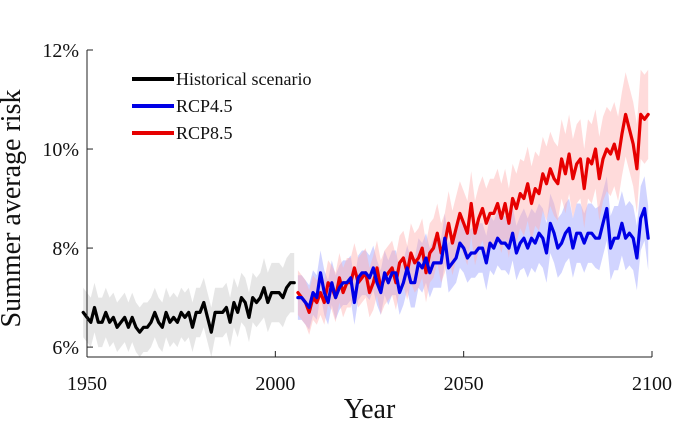 The image size is (687, 422). What do you see at coordinates (65, 249) in the screenshot?
I see `y-tick-label: 8%` at bounding box center [65, 249].